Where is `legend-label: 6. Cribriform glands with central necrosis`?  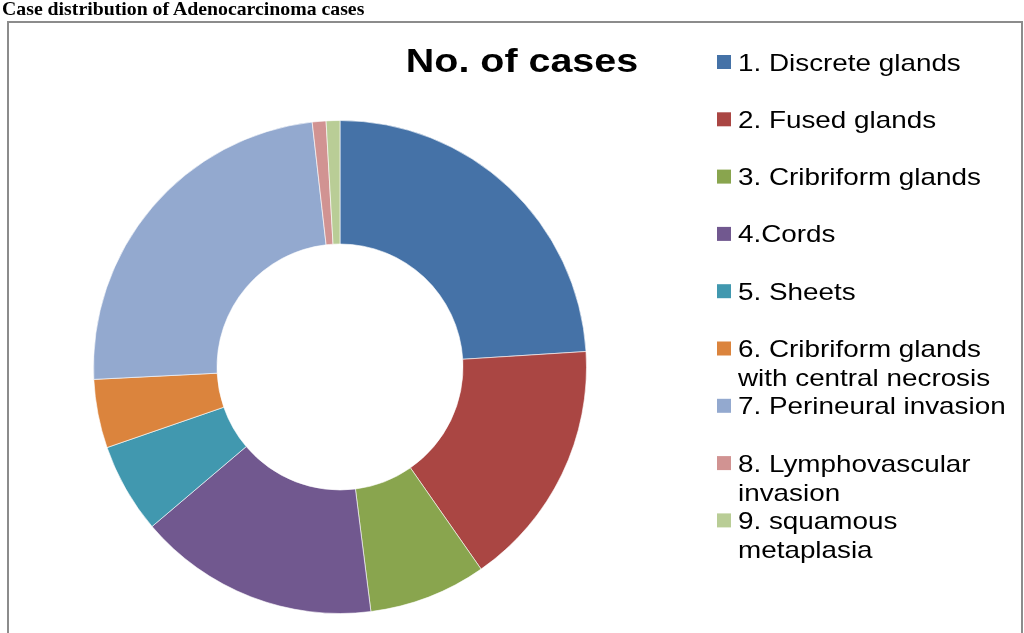
legend-label: 6. Cribriform glands with central necrosis is located at coordinates (863, 363).